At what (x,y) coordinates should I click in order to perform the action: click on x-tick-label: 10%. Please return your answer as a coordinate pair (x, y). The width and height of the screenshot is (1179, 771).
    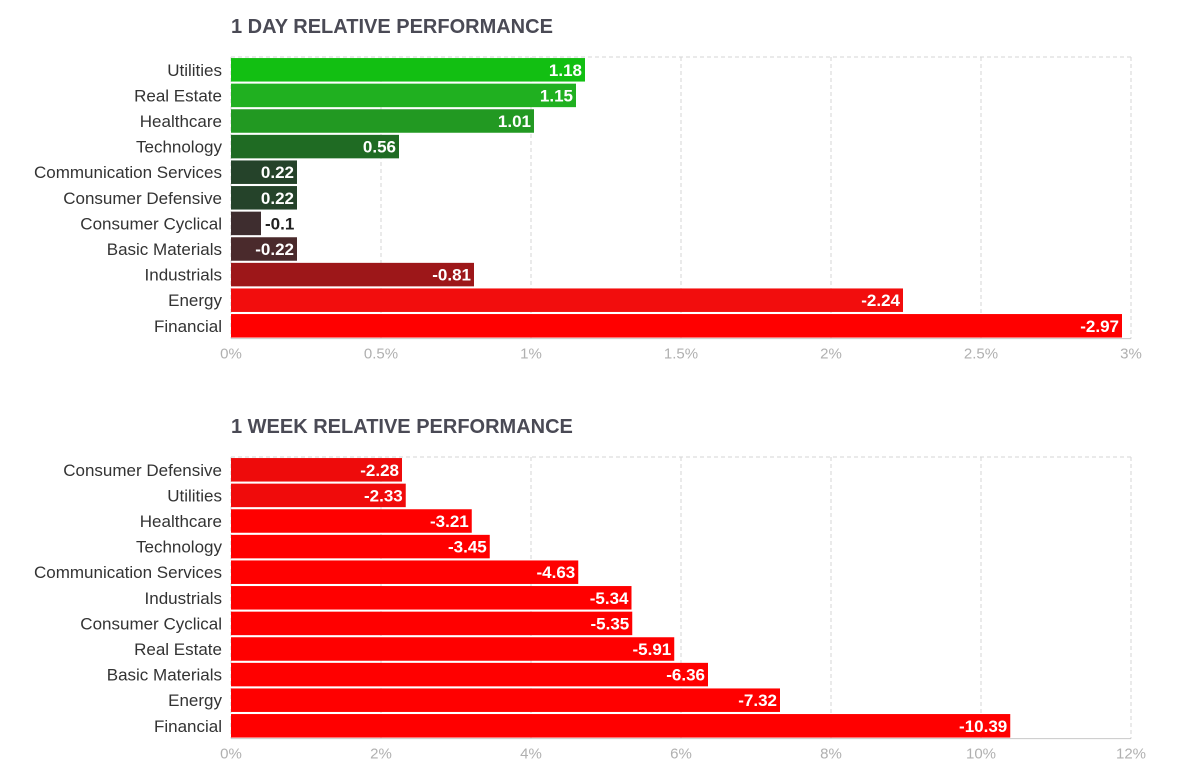
    Looking at the image, I should click on (981, 754).